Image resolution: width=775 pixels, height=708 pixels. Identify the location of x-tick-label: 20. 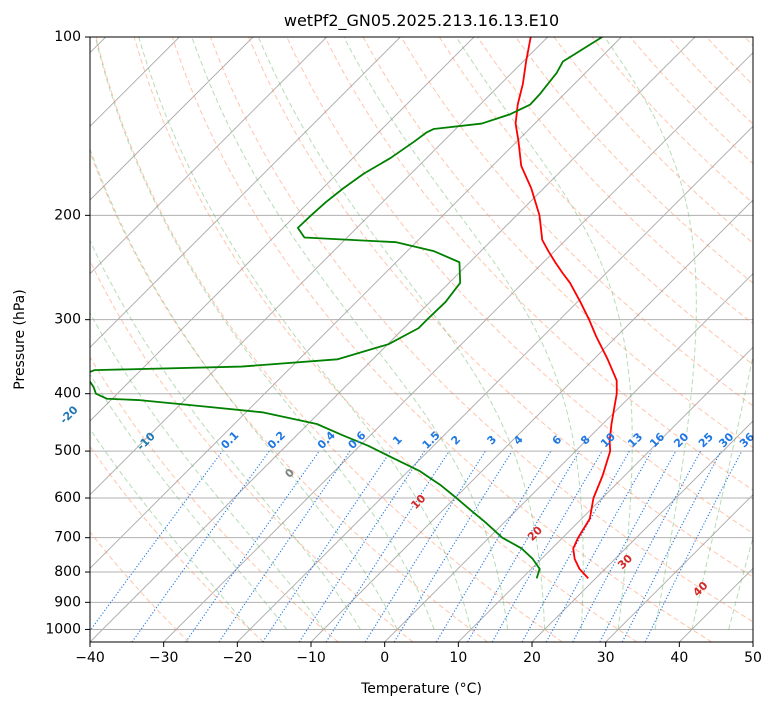
(532, 658).